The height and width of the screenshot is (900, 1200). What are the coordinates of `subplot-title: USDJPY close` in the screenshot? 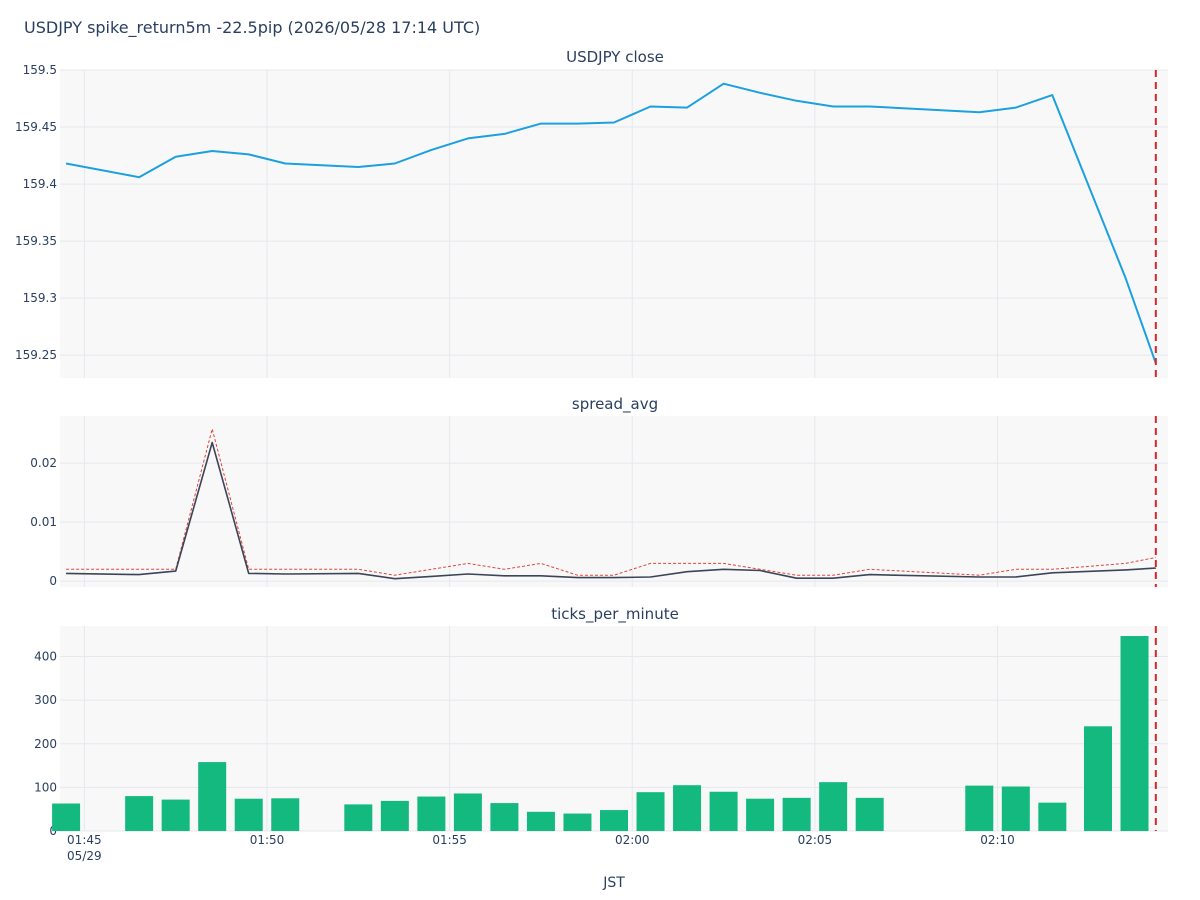 It's located at (615, 57).